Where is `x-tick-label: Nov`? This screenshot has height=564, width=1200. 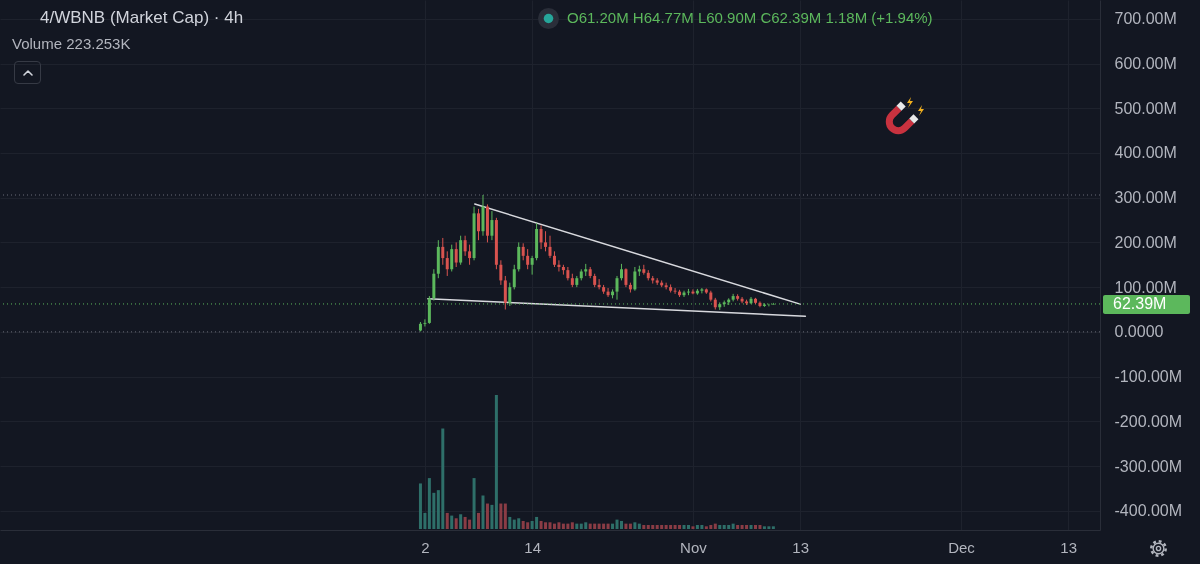 x-tick-label: Nov is located at coordinates (694, 547).